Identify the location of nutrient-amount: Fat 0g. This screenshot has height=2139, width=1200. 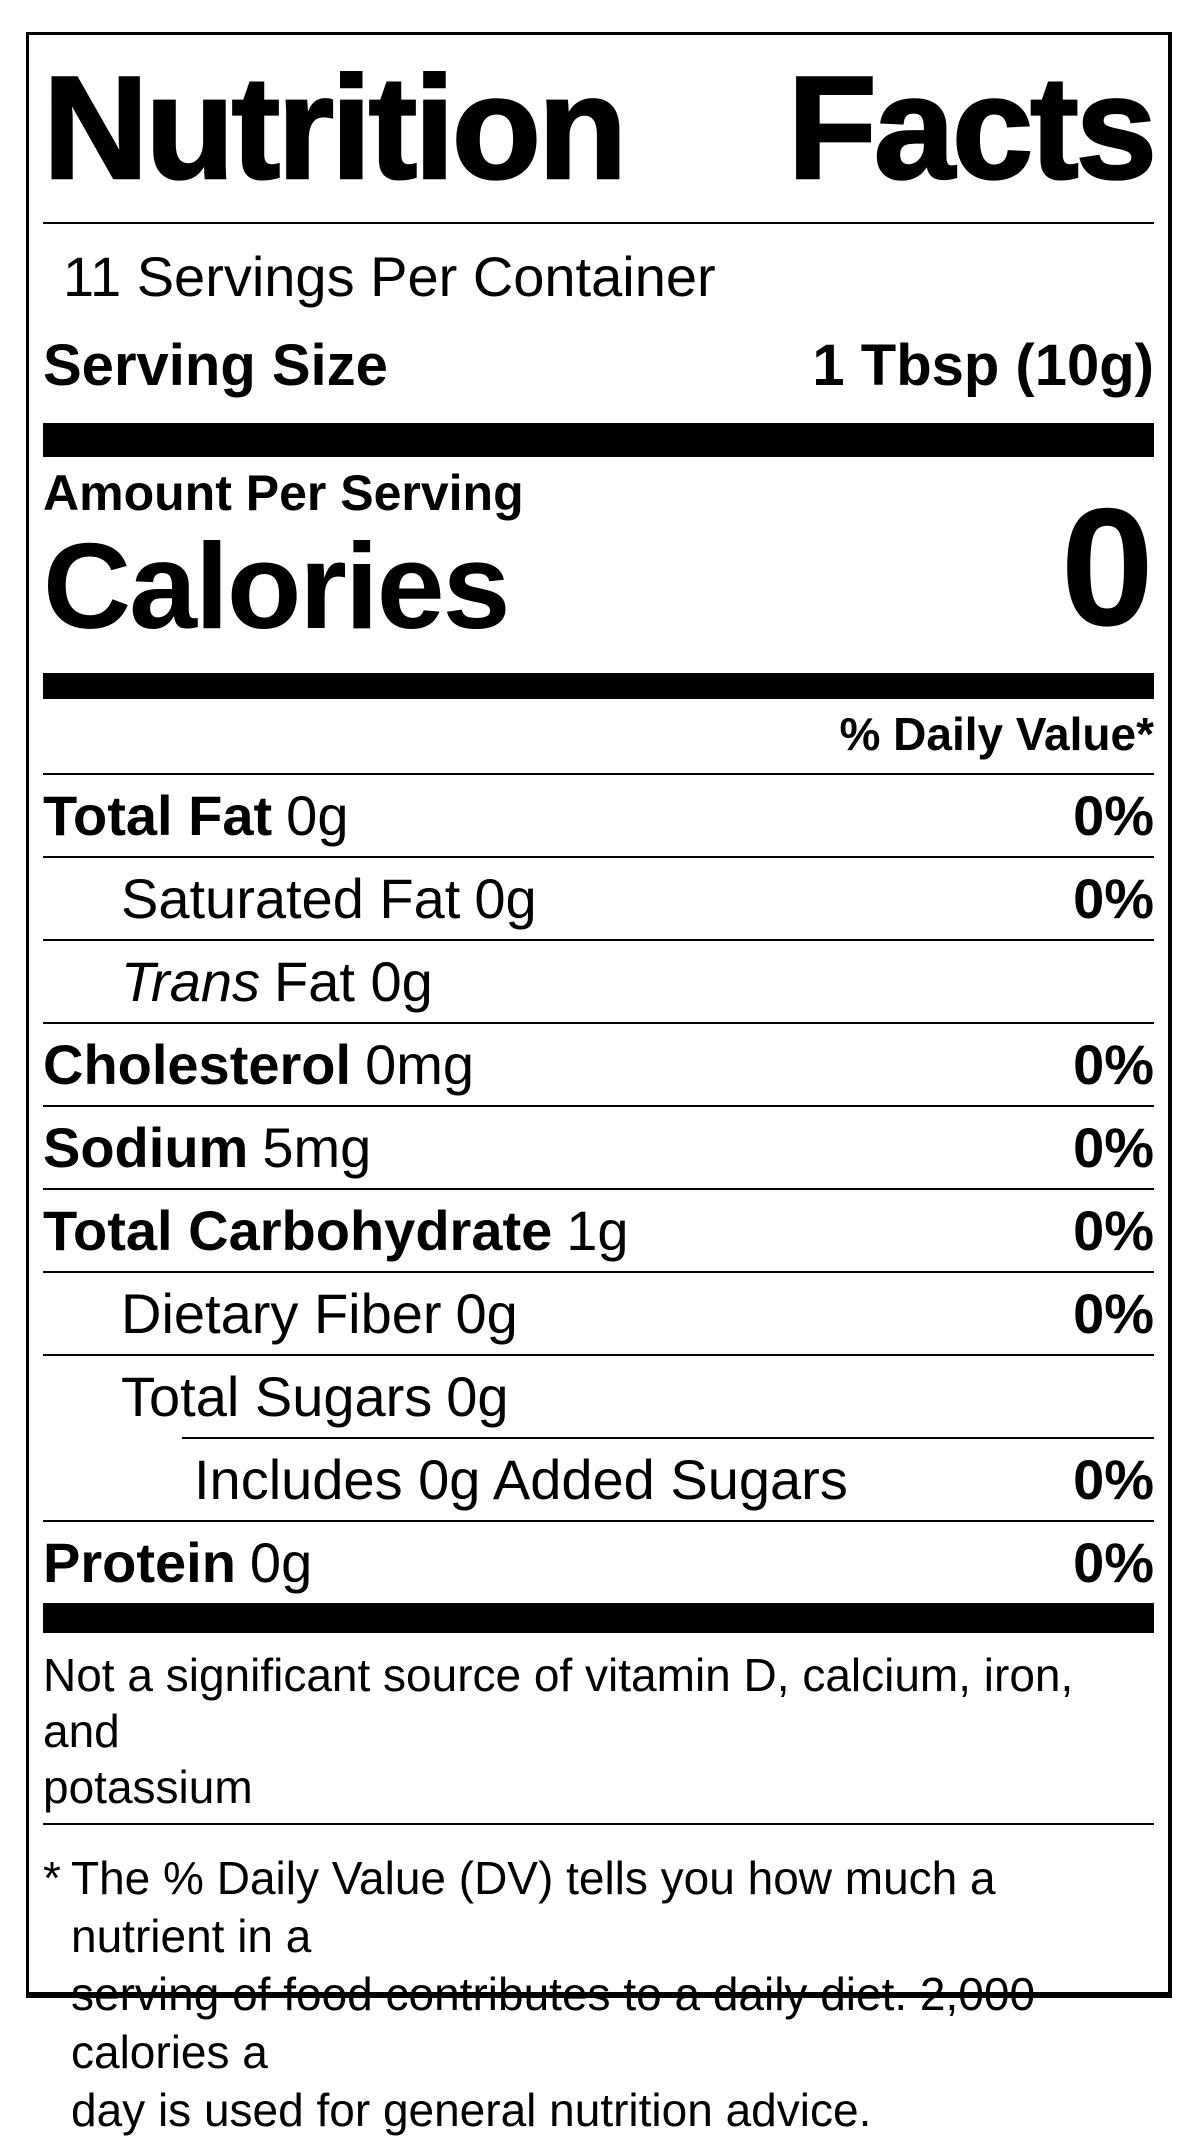
(353, 981).